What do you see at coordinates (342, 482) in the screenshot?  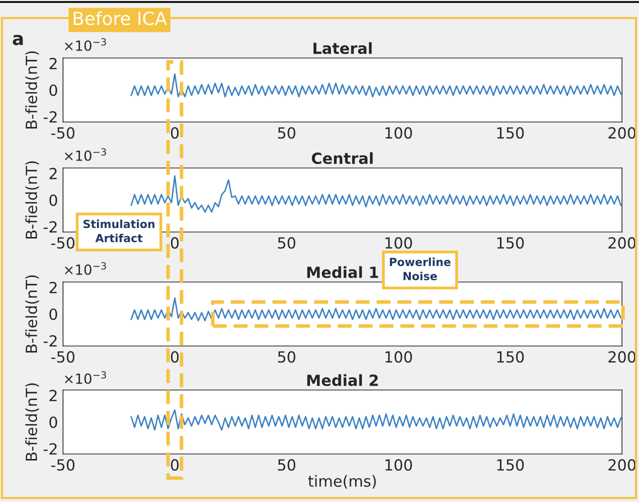 I see `x-axis-title: time(ms)` at bounding box center [342, 482].